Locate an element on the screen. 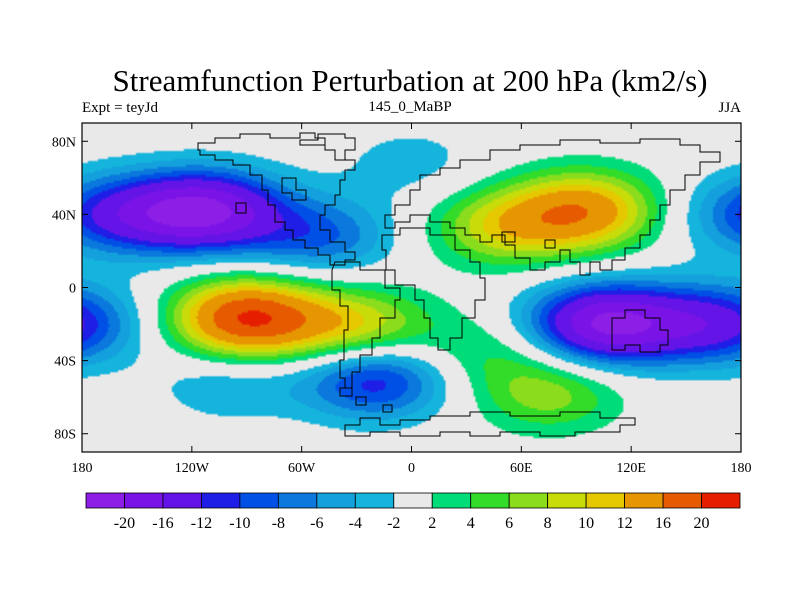  x-tick-label: 120W is located at coordinates (192, 468).